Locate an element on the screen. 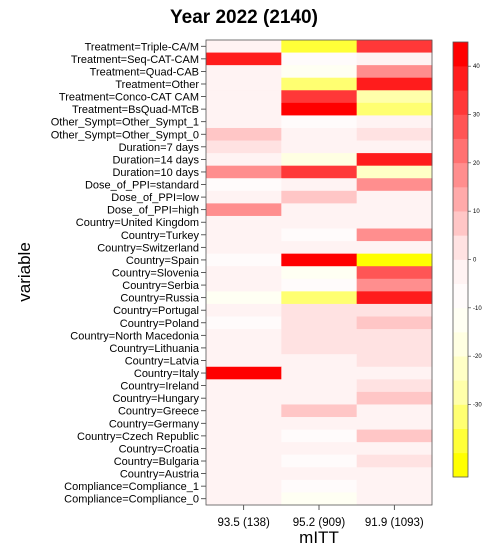 This screenshot has width=487, height=550. colorbar-tick-label: -10 is located at coordinates (477, 309).